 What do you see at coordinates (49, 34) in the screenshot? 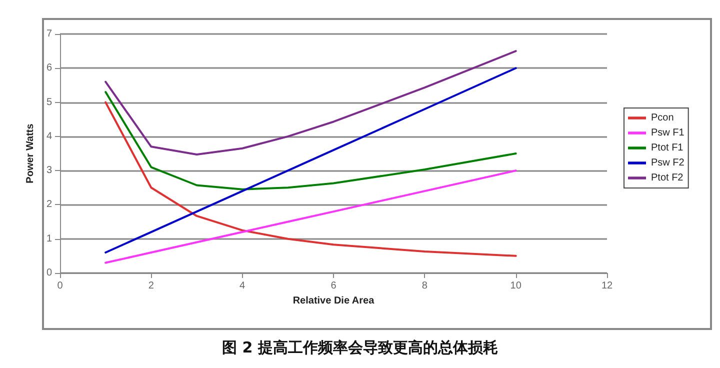
I see `y-tick-label: 7` at bounding box center [49, 34].